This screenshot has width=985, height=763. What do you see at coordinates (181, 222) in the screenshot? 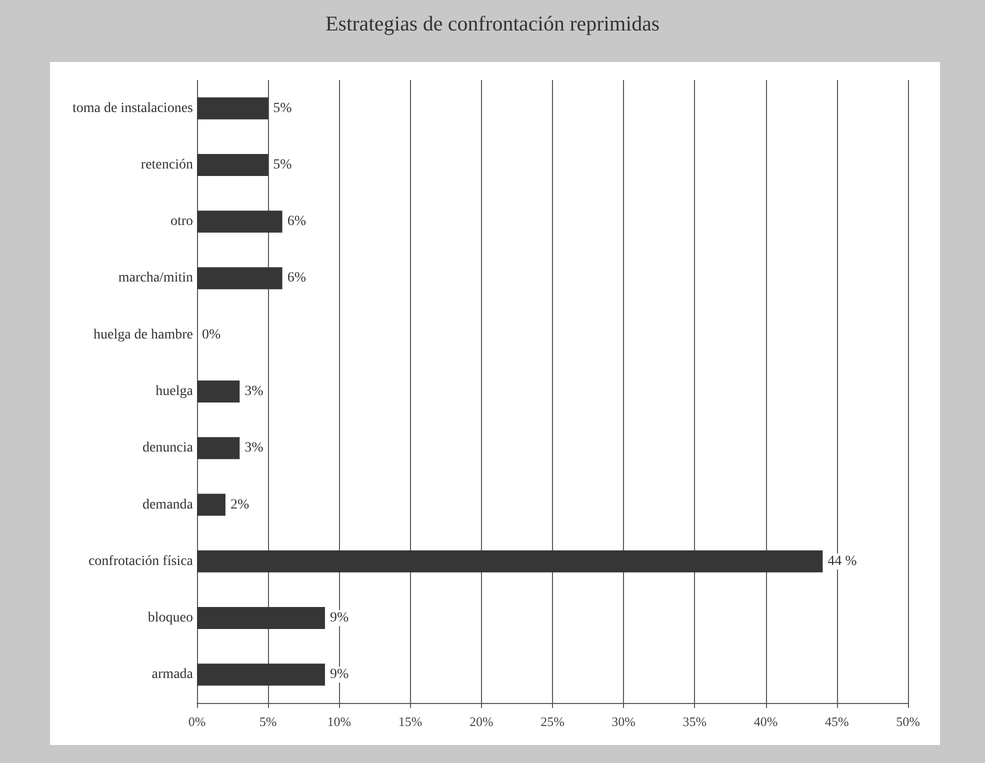
I see `y-tick-label: otro` at bounding box center [181, 222].